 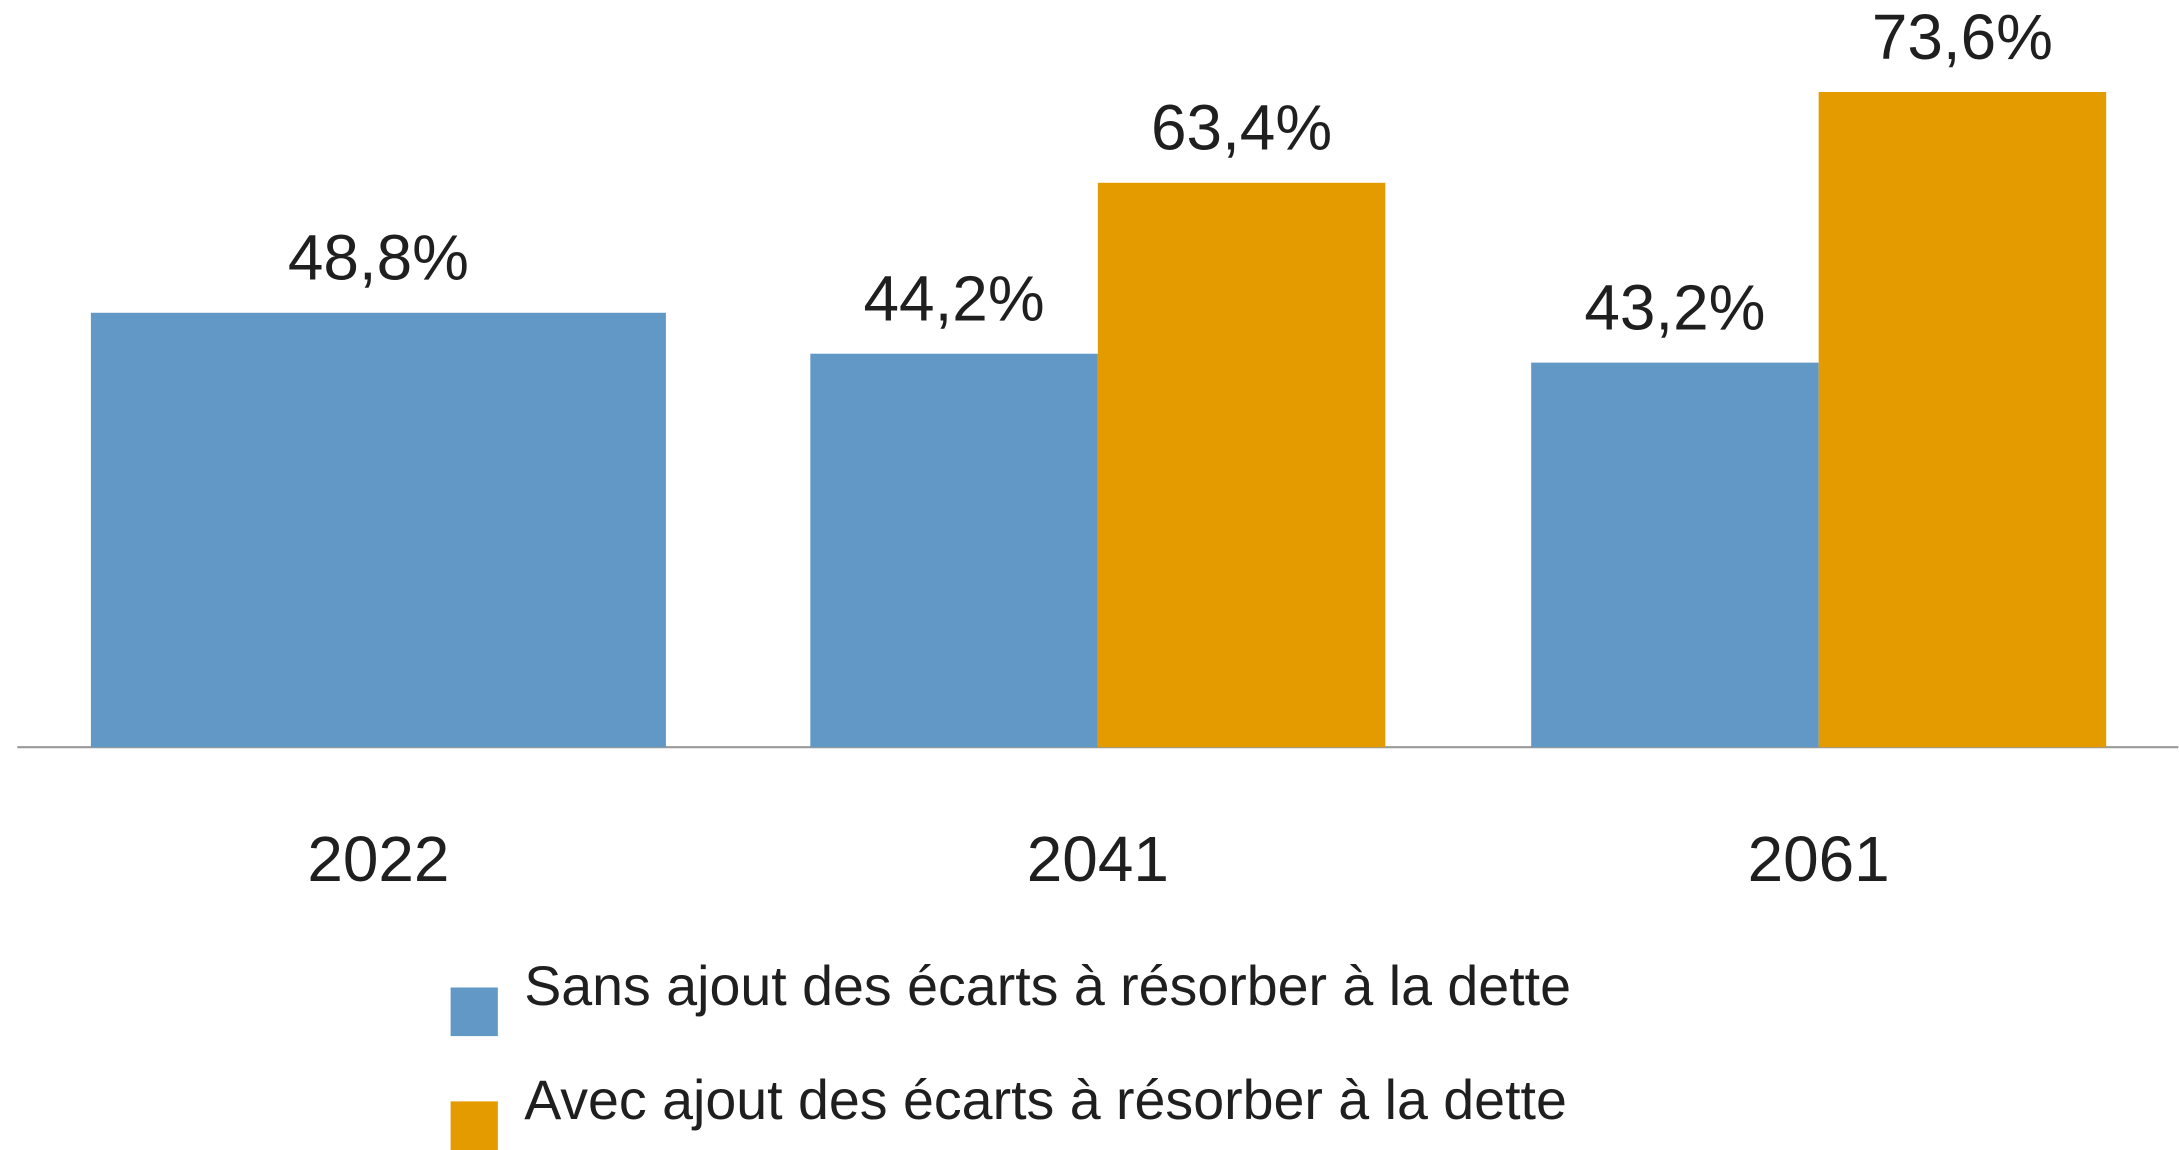 I want to click on value-label: 73,6%, so click(x=1962, y=37).